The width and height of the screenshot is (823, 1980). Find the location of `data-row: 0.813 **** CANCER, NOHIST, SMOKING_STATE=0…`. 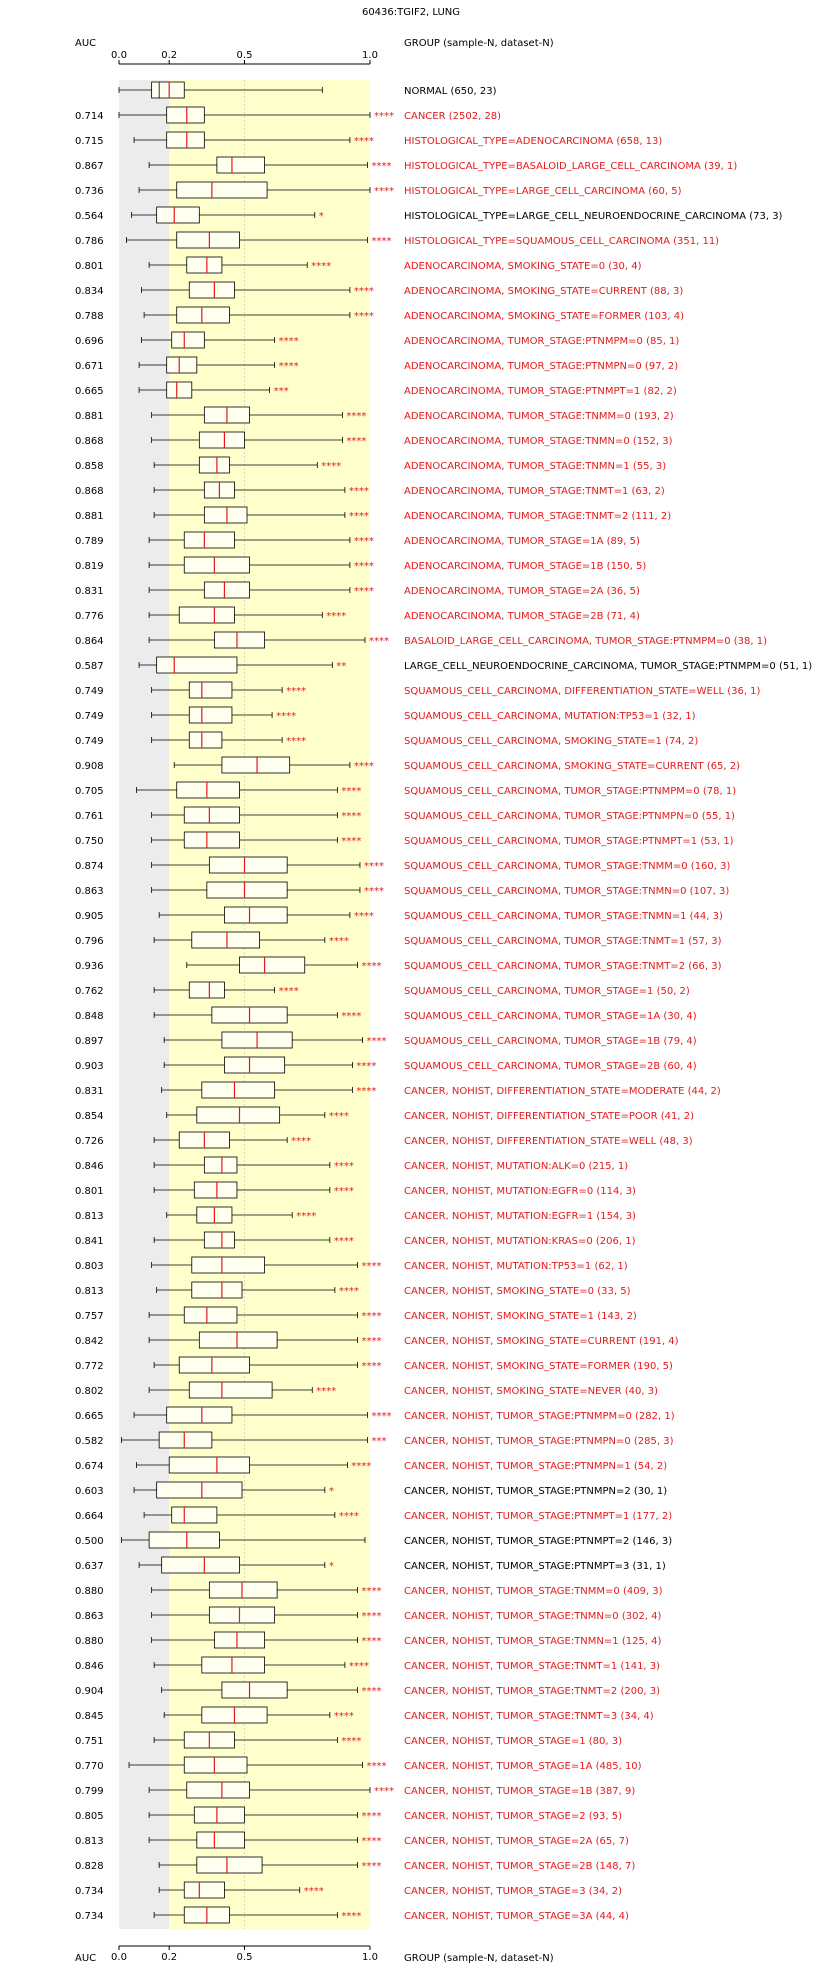

data-row: 0.813 **** CANCER, NOHIST, SMOKING_STATE=0… is located at coordinates (353, 1290).